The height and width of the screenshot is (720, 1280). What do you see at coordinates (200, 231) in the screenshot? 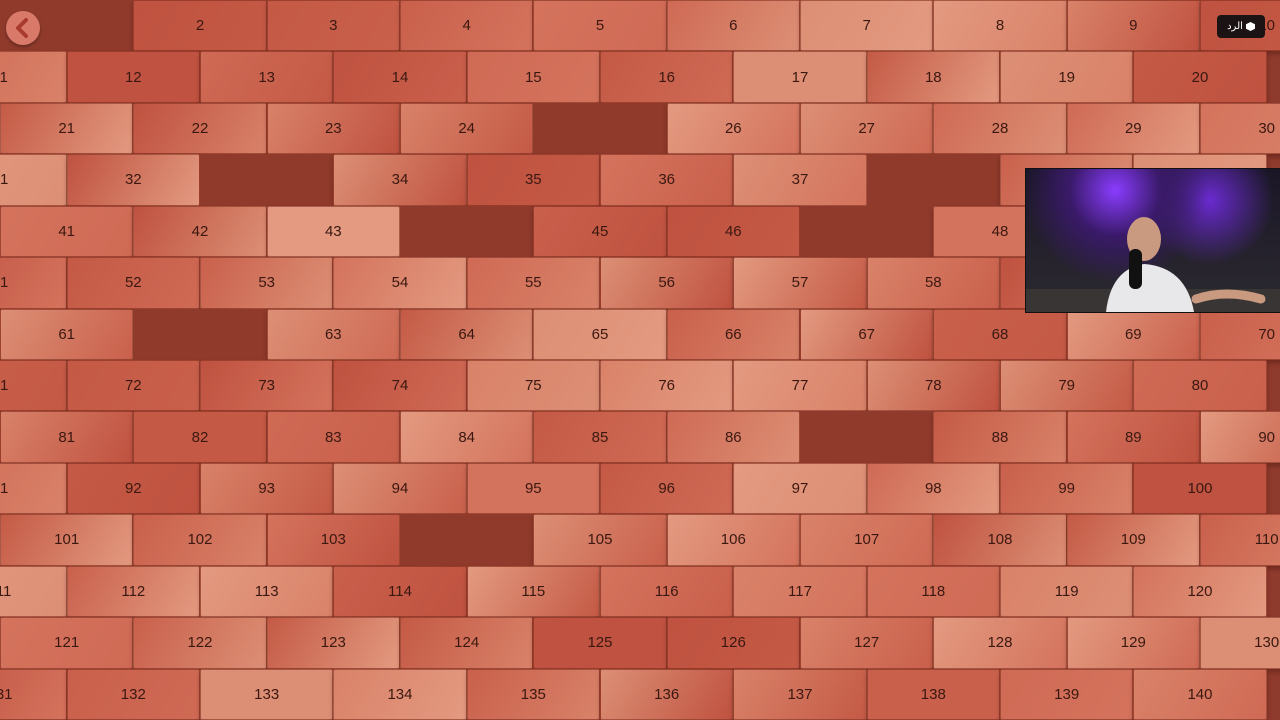
I see `brick: 42` at bounding box center [200, 231].